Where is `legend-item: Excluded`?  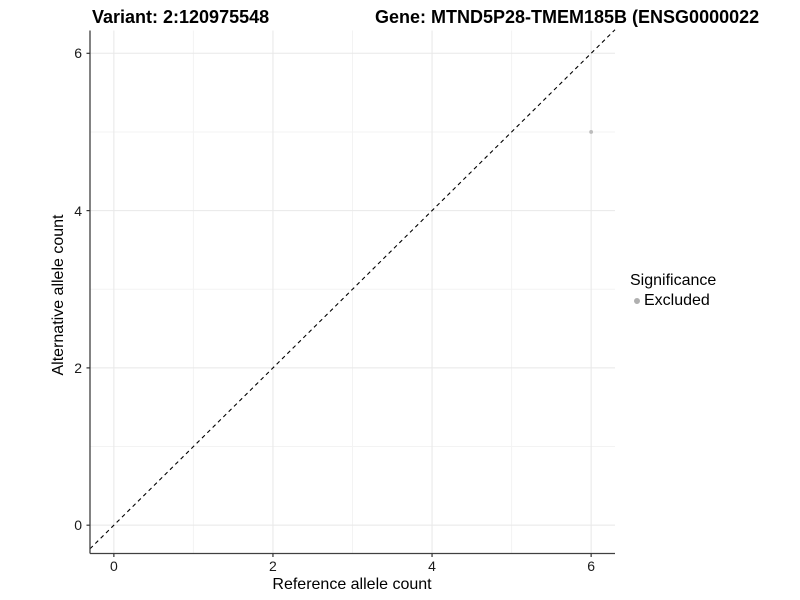 legend-item: Excluded is located at coordinates (673, 301).